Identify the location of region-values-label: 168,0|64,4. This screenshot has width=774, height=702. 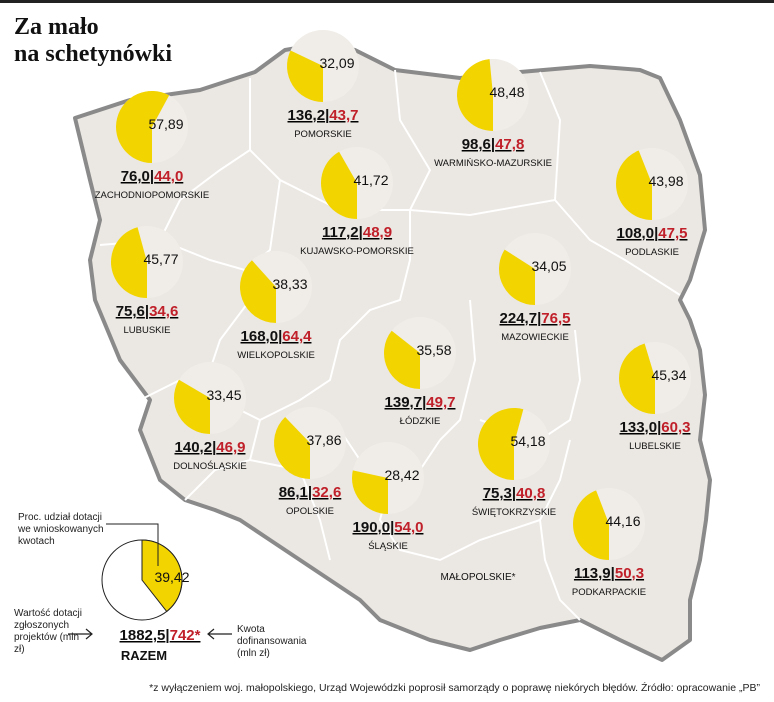
(277, 336).